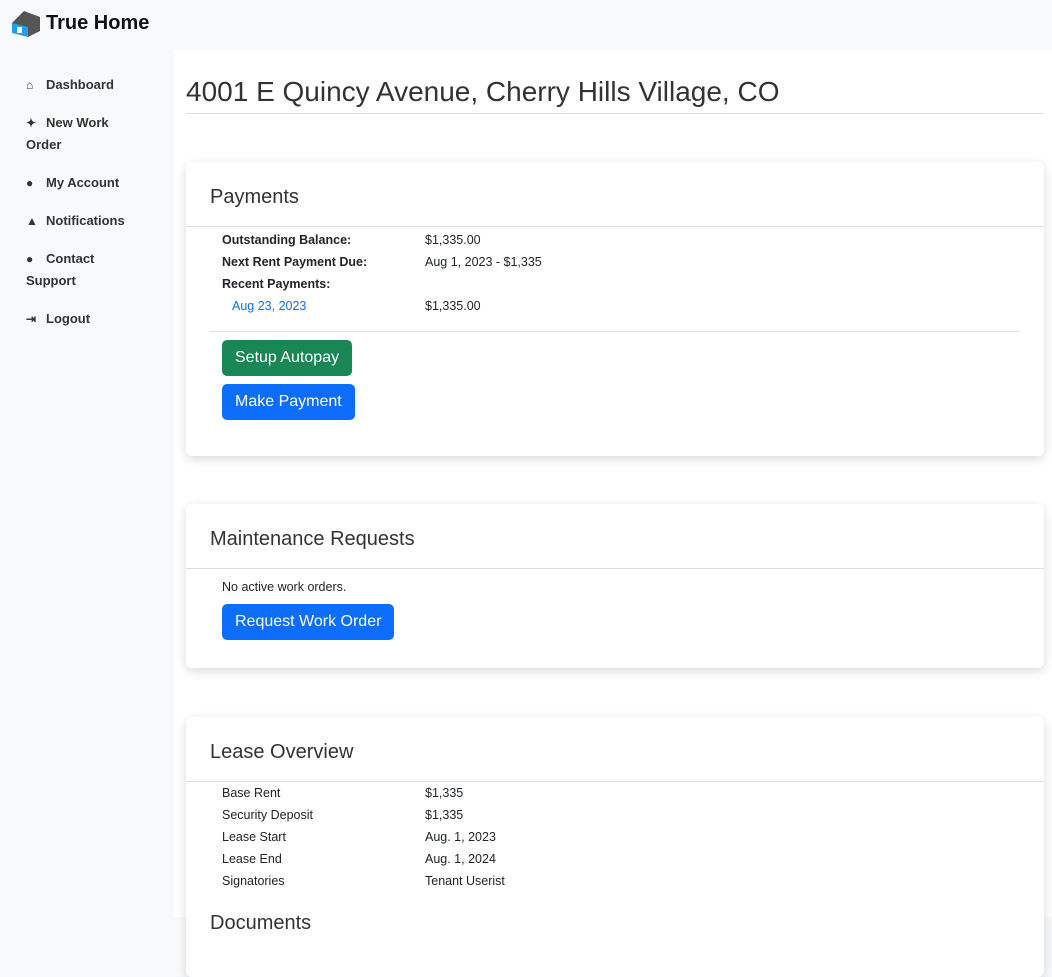 The height and width of the screenshot is (977, 1052). Describe the element at coordinates (615, 536) in the screenshot. I see `card-title: Maintenance Requests` at that location.